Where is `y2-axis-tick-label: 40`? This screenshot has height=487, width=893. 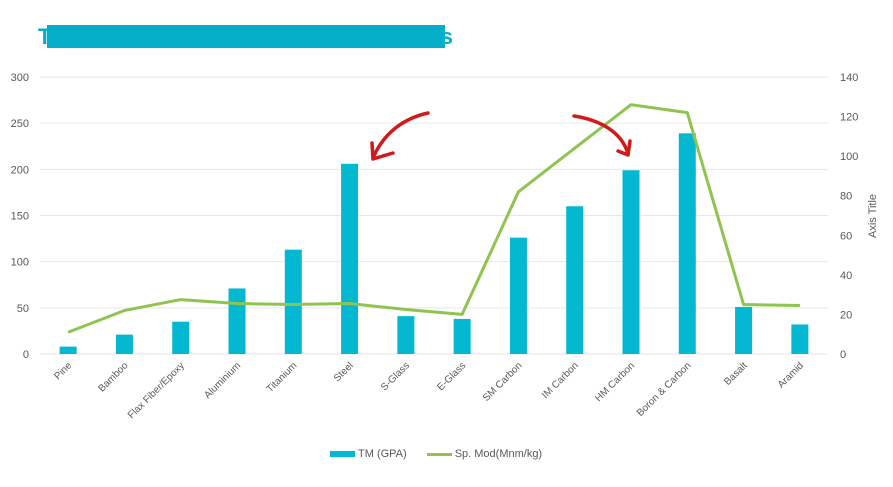
y2-axis-tick-label: 40 is located at coordinates (846, 276).